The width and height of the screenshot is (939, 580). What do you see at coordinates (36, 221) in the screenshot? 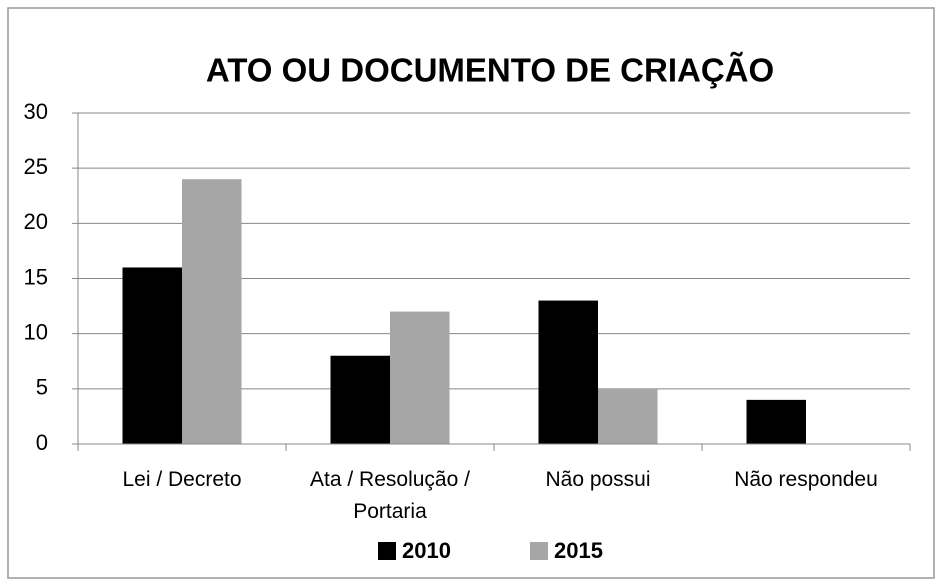
I see `y-tick-label: 20` at bounding box center [36, 221].